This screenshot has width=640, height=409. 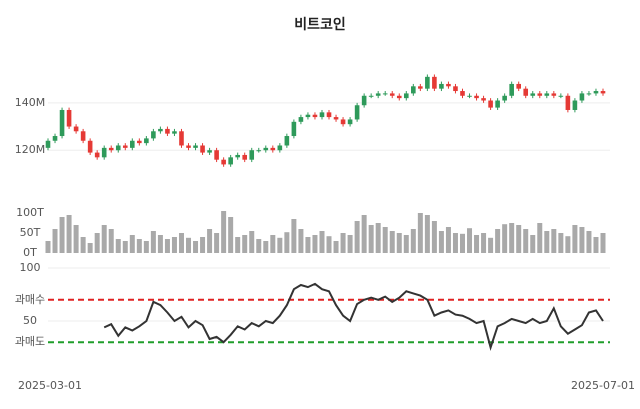 What do you see at coordinates (30, 102) in the screenshot?
I see `y-tick-label: 140M` at bounding box center [30, 102].